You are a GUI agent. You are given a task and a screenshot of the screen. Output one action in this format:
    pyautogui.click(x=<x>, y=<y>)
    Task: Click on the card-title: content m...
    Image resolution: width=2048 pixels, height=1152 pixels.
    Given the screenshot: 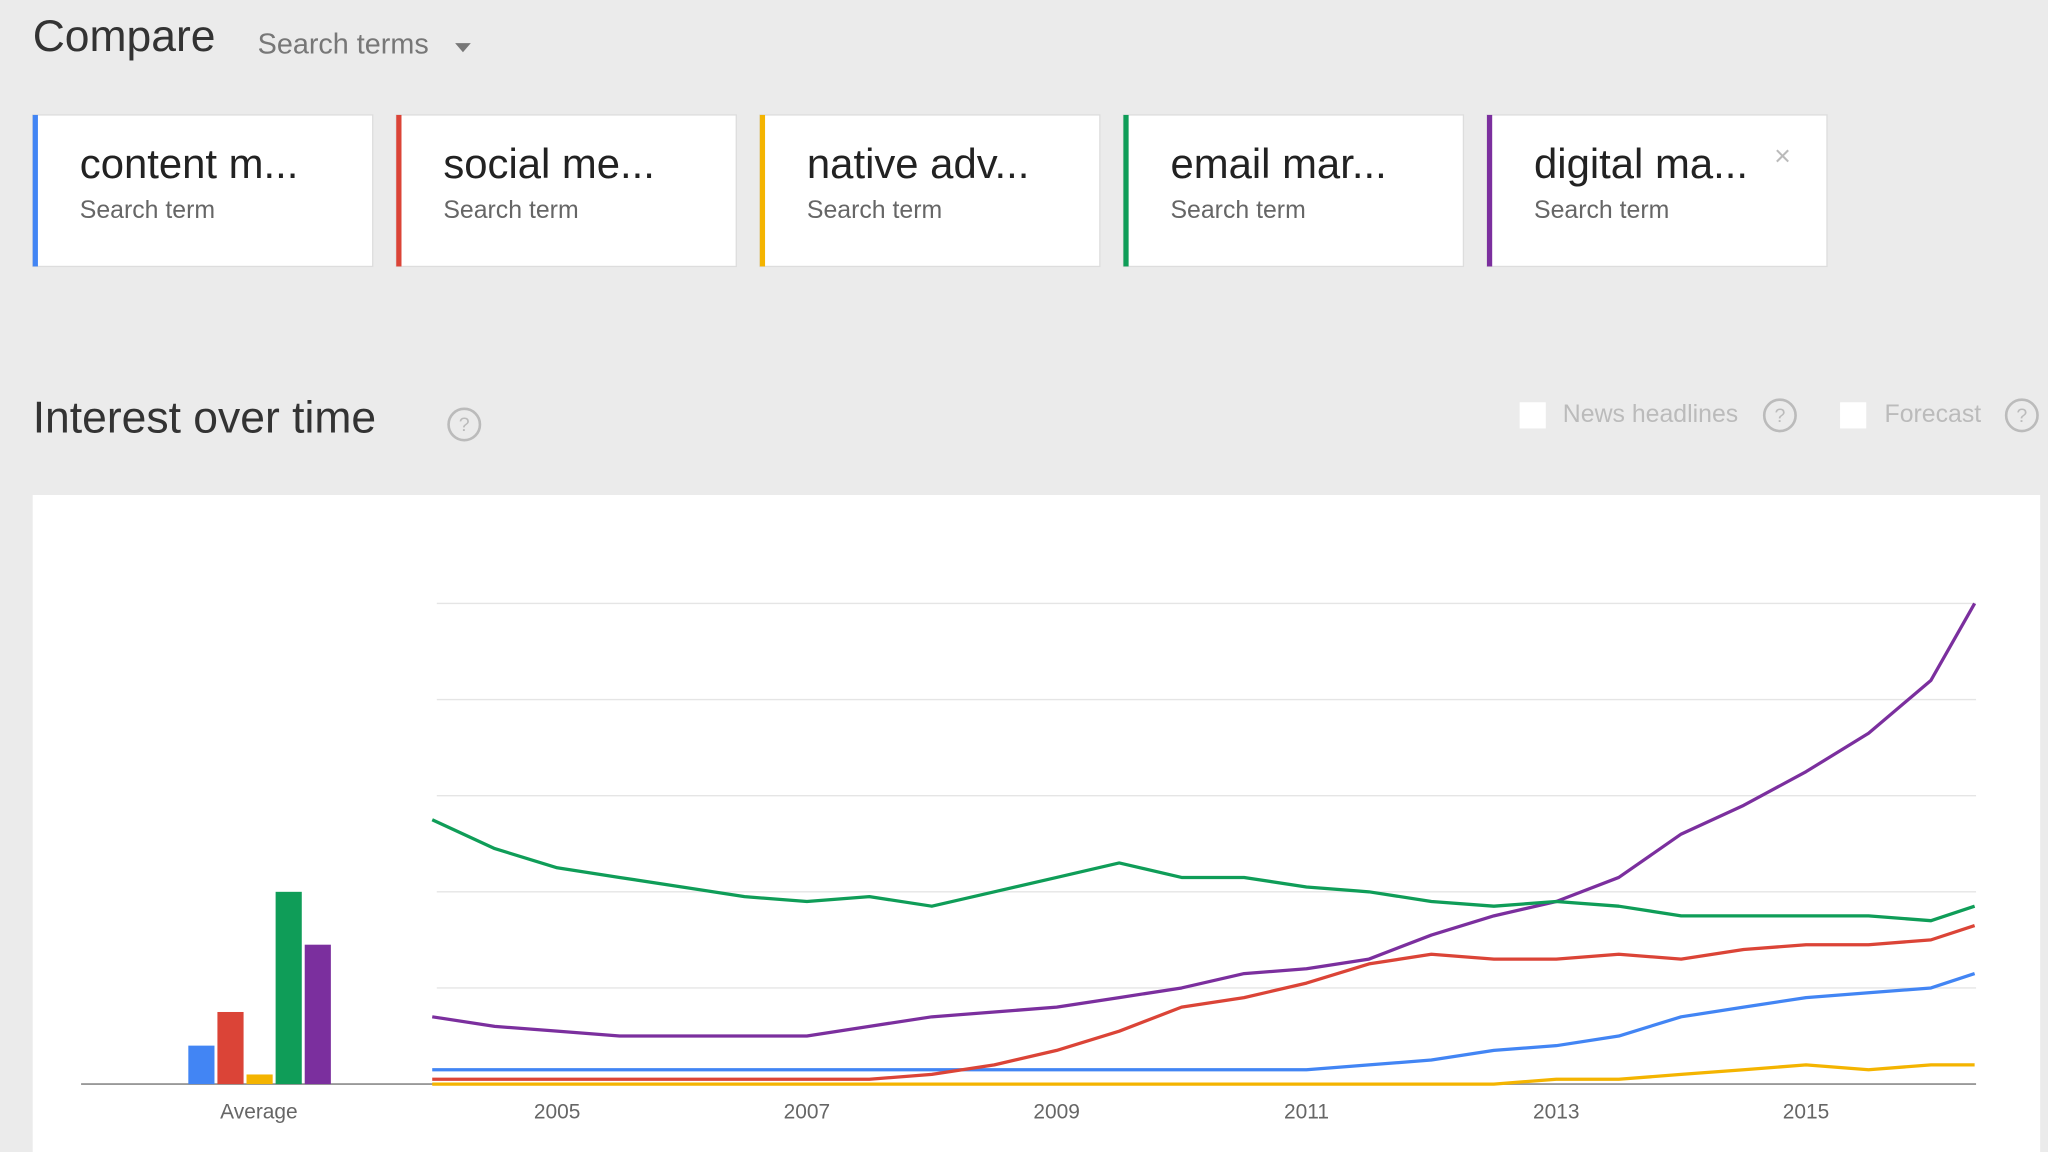 What is the action you would take?
    pyautogui.click(x=189, y=163)
    